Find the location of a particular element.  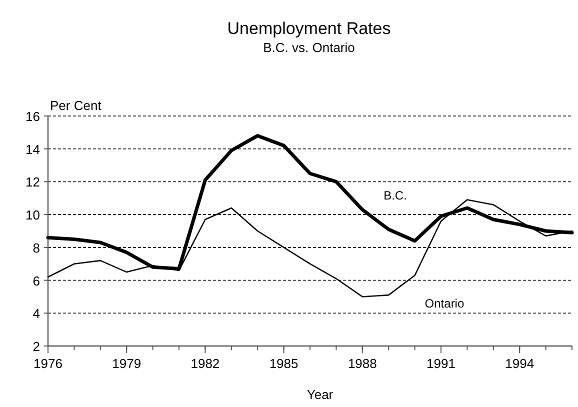

series-label: Ontario is located at coordinates (444, 303).